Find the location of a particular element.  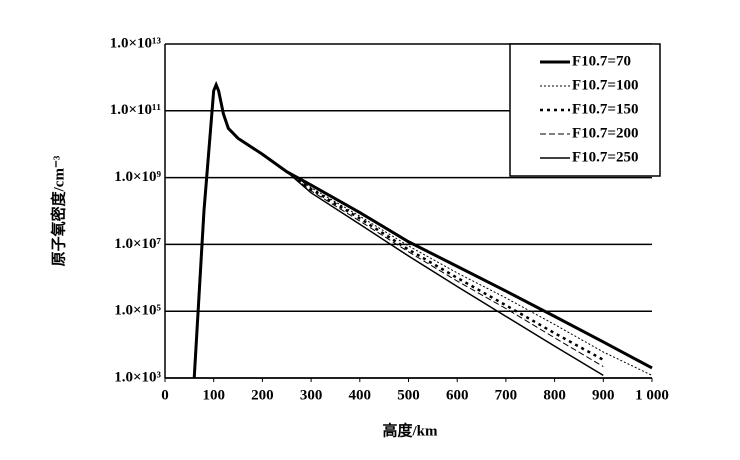

x-tick-label: 400 is located at coordinates (360, 395).